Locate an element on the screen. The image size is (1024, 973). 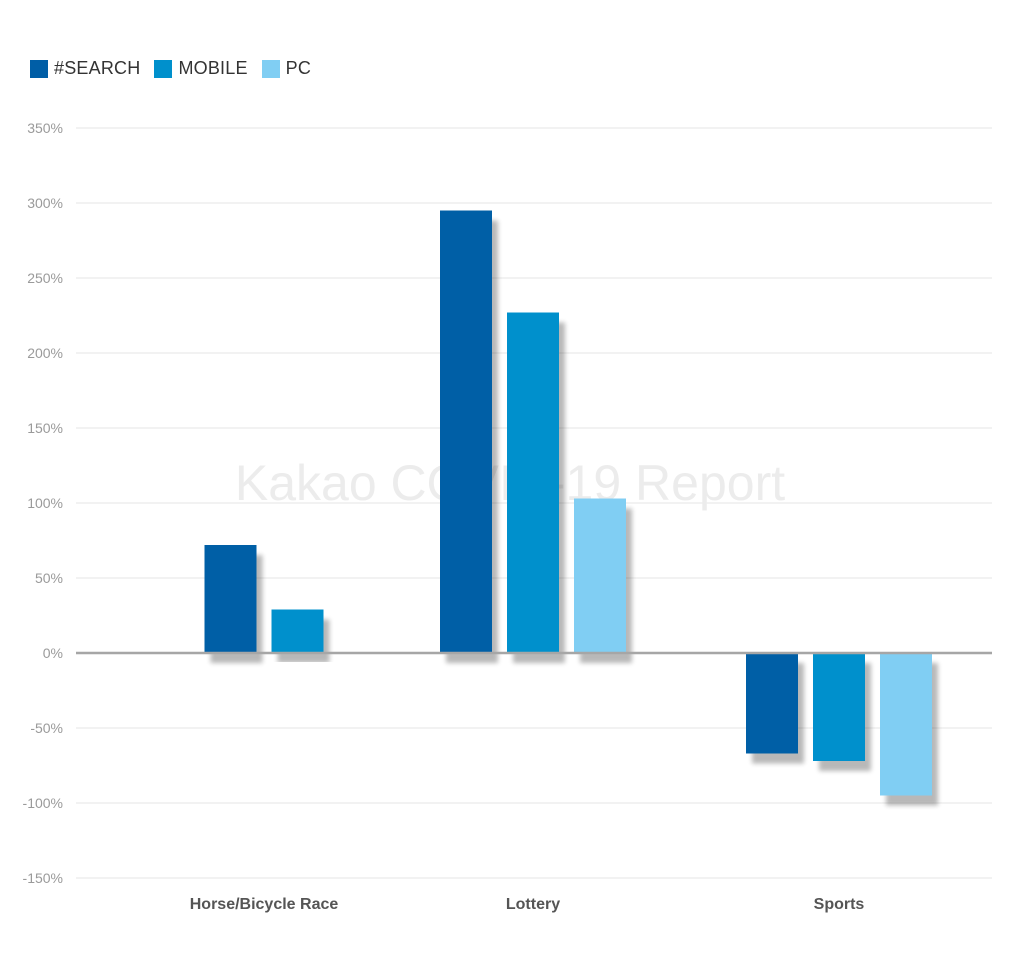
legend: #SEARCH MOBILE PC is located at coordinates (177, 68).